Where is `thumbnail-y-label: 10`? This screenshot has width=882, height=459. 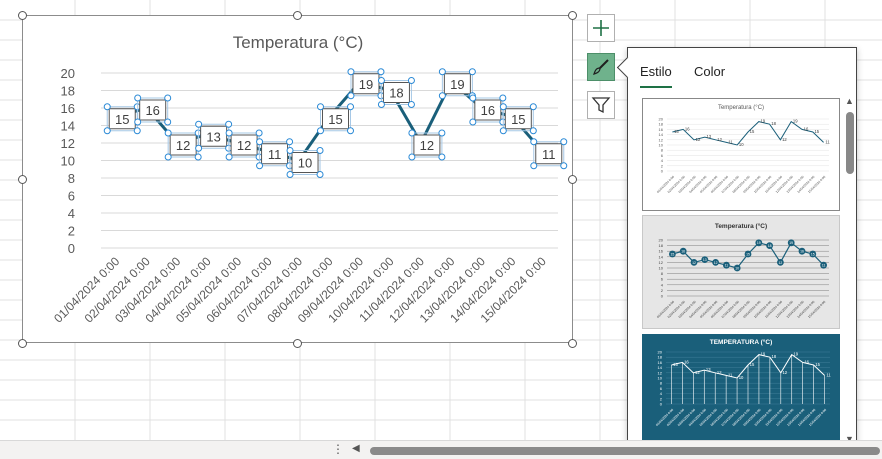
thumbnail-y-label: 10 is located at coordinates (661, 268).